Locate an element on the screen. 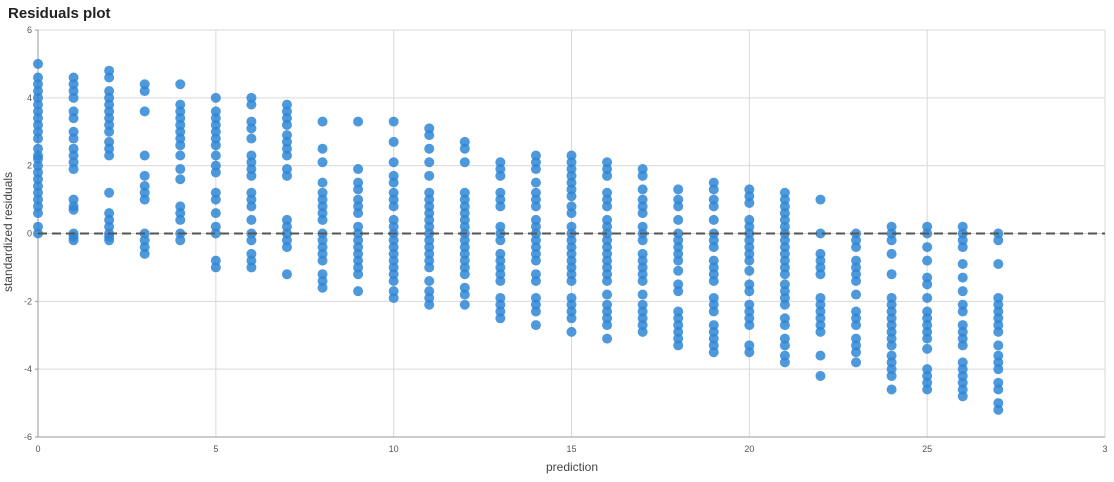 The image size is (1114, 482). x-tick-label: 5 is located at coordinates (215, 449).